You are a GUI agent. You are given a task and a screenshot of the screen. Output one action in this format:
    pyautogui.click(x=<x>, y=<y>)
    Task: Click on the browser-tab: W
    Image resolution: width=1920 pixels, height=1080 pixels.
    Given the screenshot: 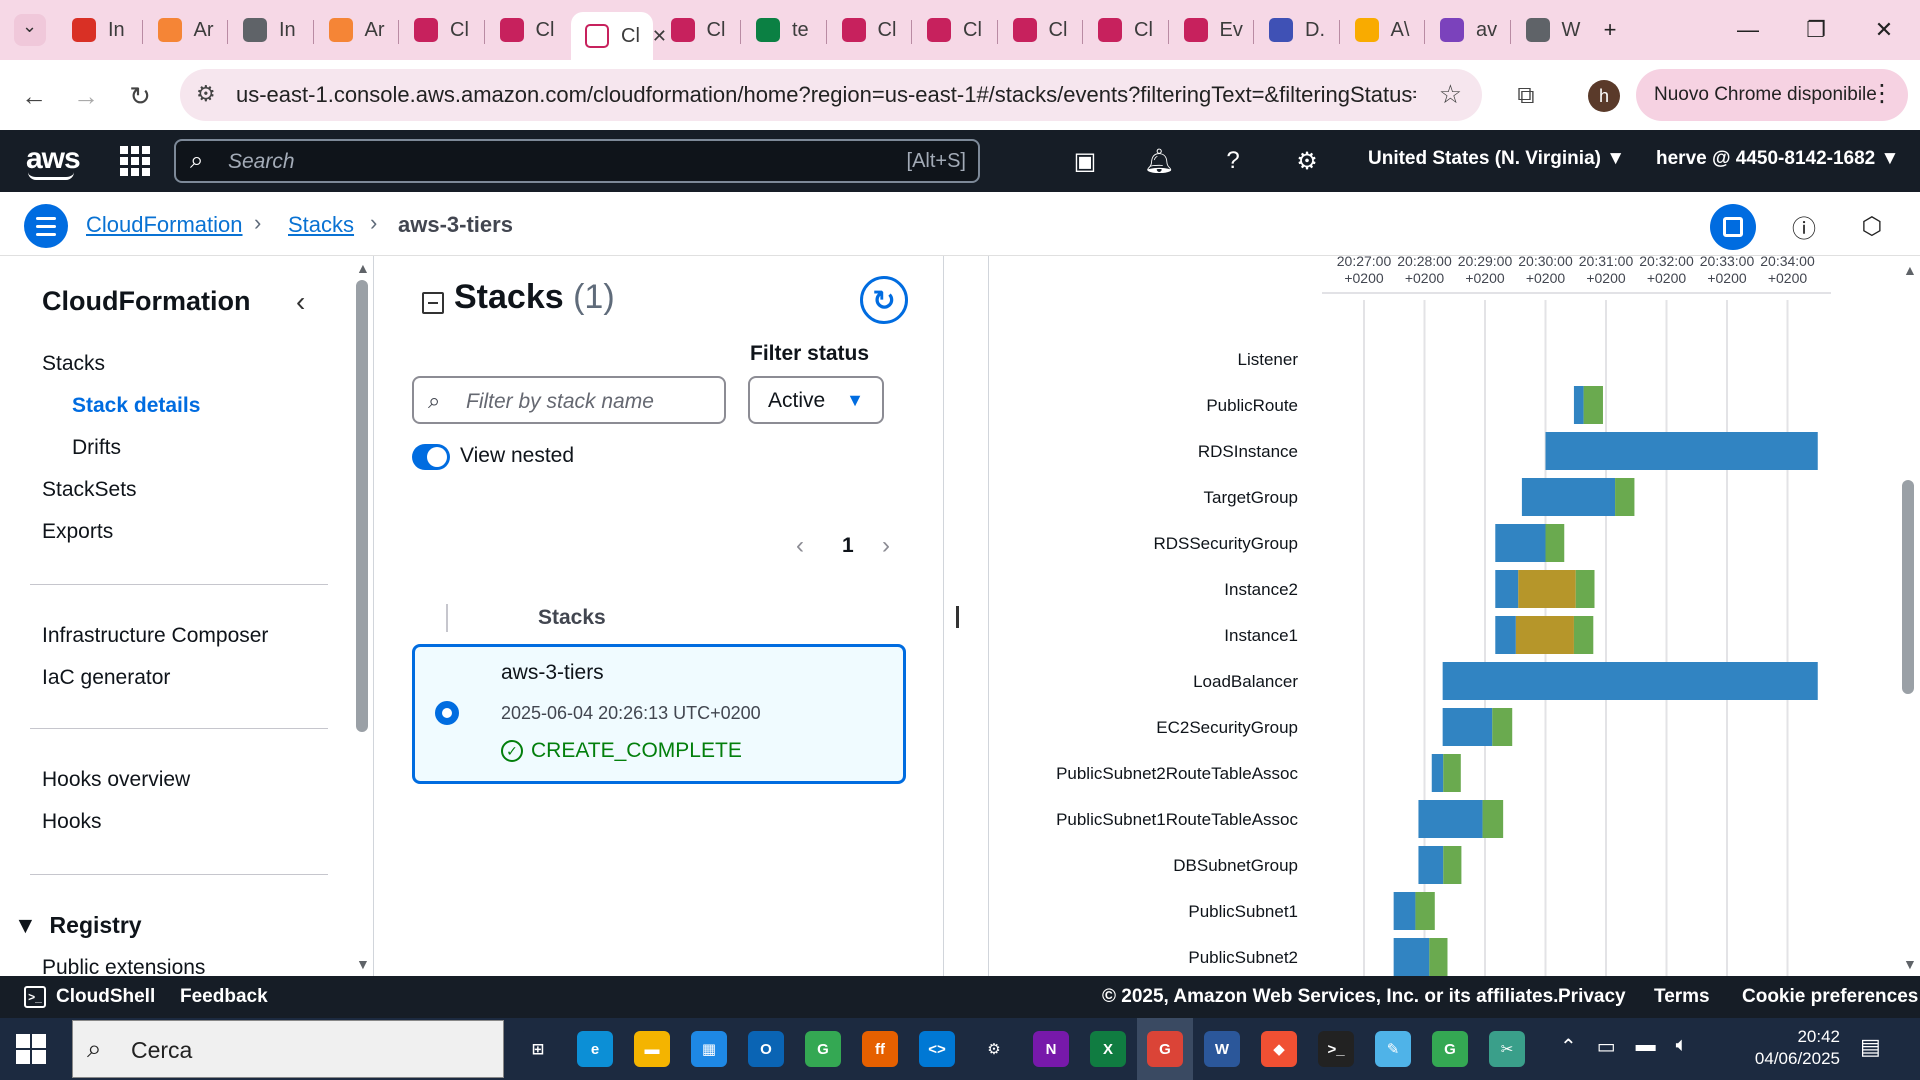 What is the action you would take?
    pyautogui.click(x=1553, y=30)
    